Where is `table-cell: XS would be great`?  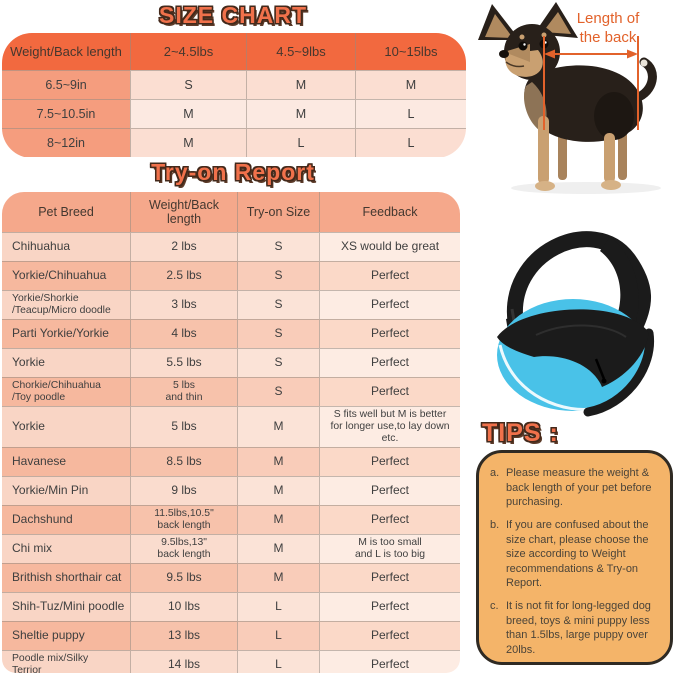
table-cell: XS would be great is located at coordinates (389, 246).